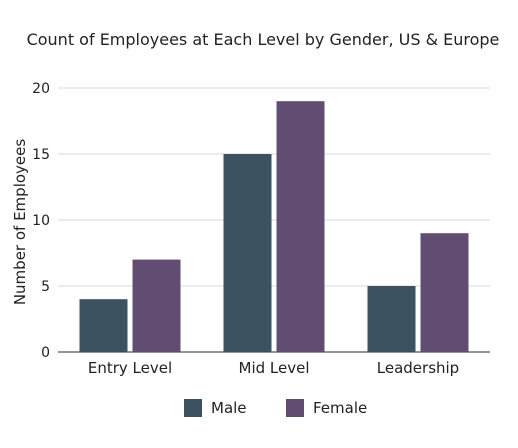 The image size is (518, 448). Describe the element at coordinates (45, 353) in the screenshot. I see `y-tick-label: 0` at that location.